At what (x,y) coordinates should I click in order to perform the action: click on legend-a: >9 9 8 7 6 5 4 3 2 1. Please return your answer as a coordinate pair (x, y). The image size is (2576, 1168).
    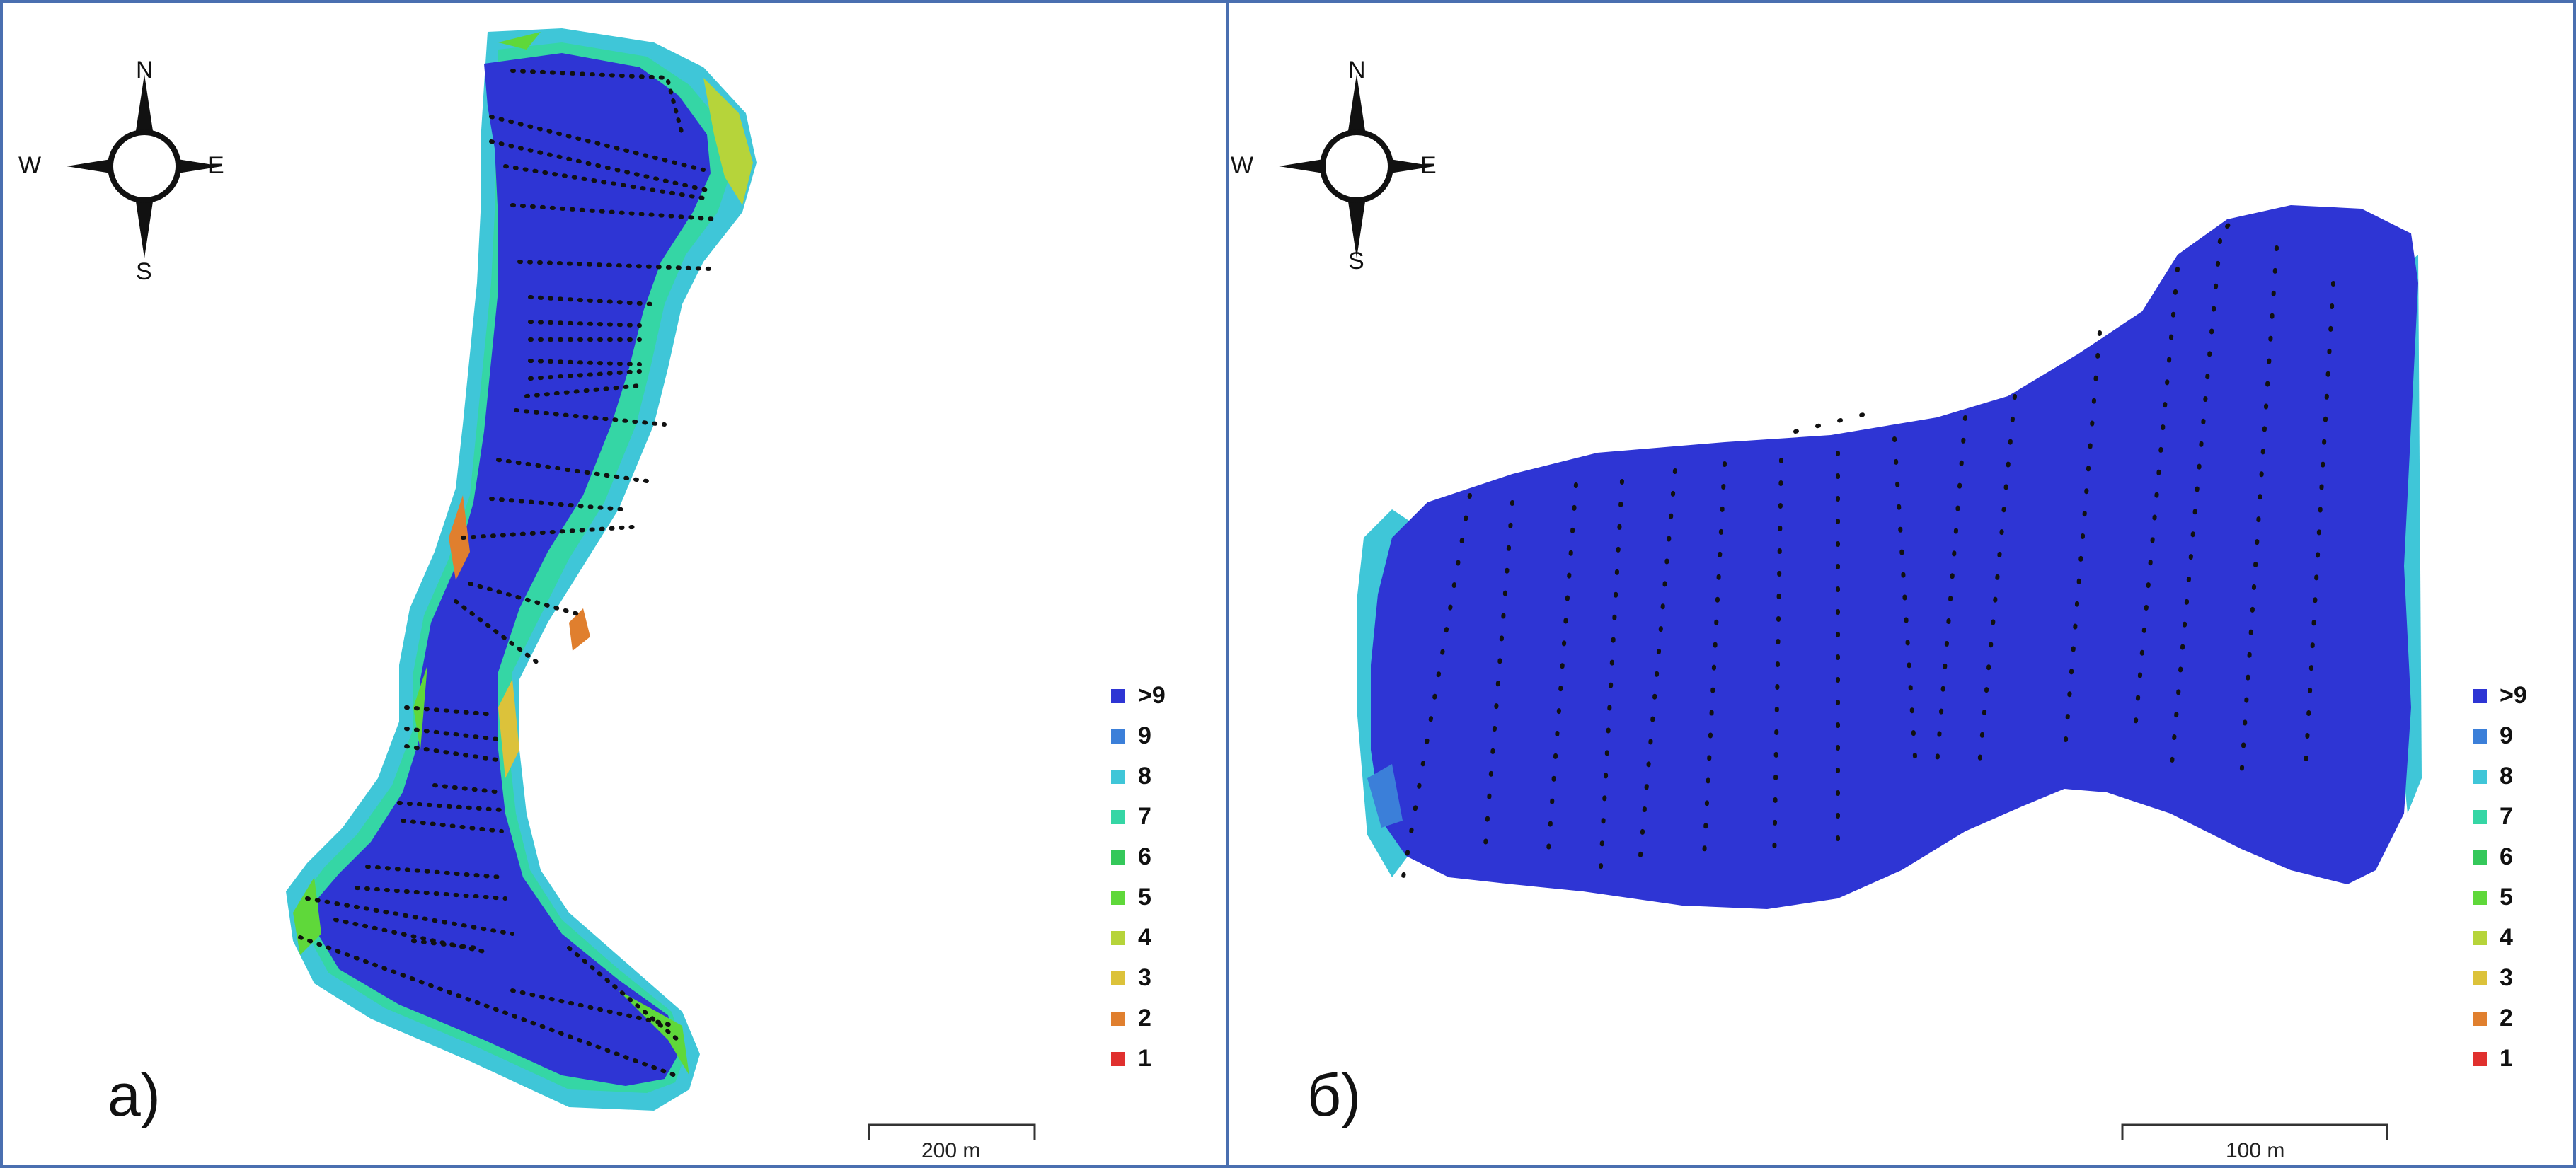
    Looking at the image, I should click on (1138, 877).